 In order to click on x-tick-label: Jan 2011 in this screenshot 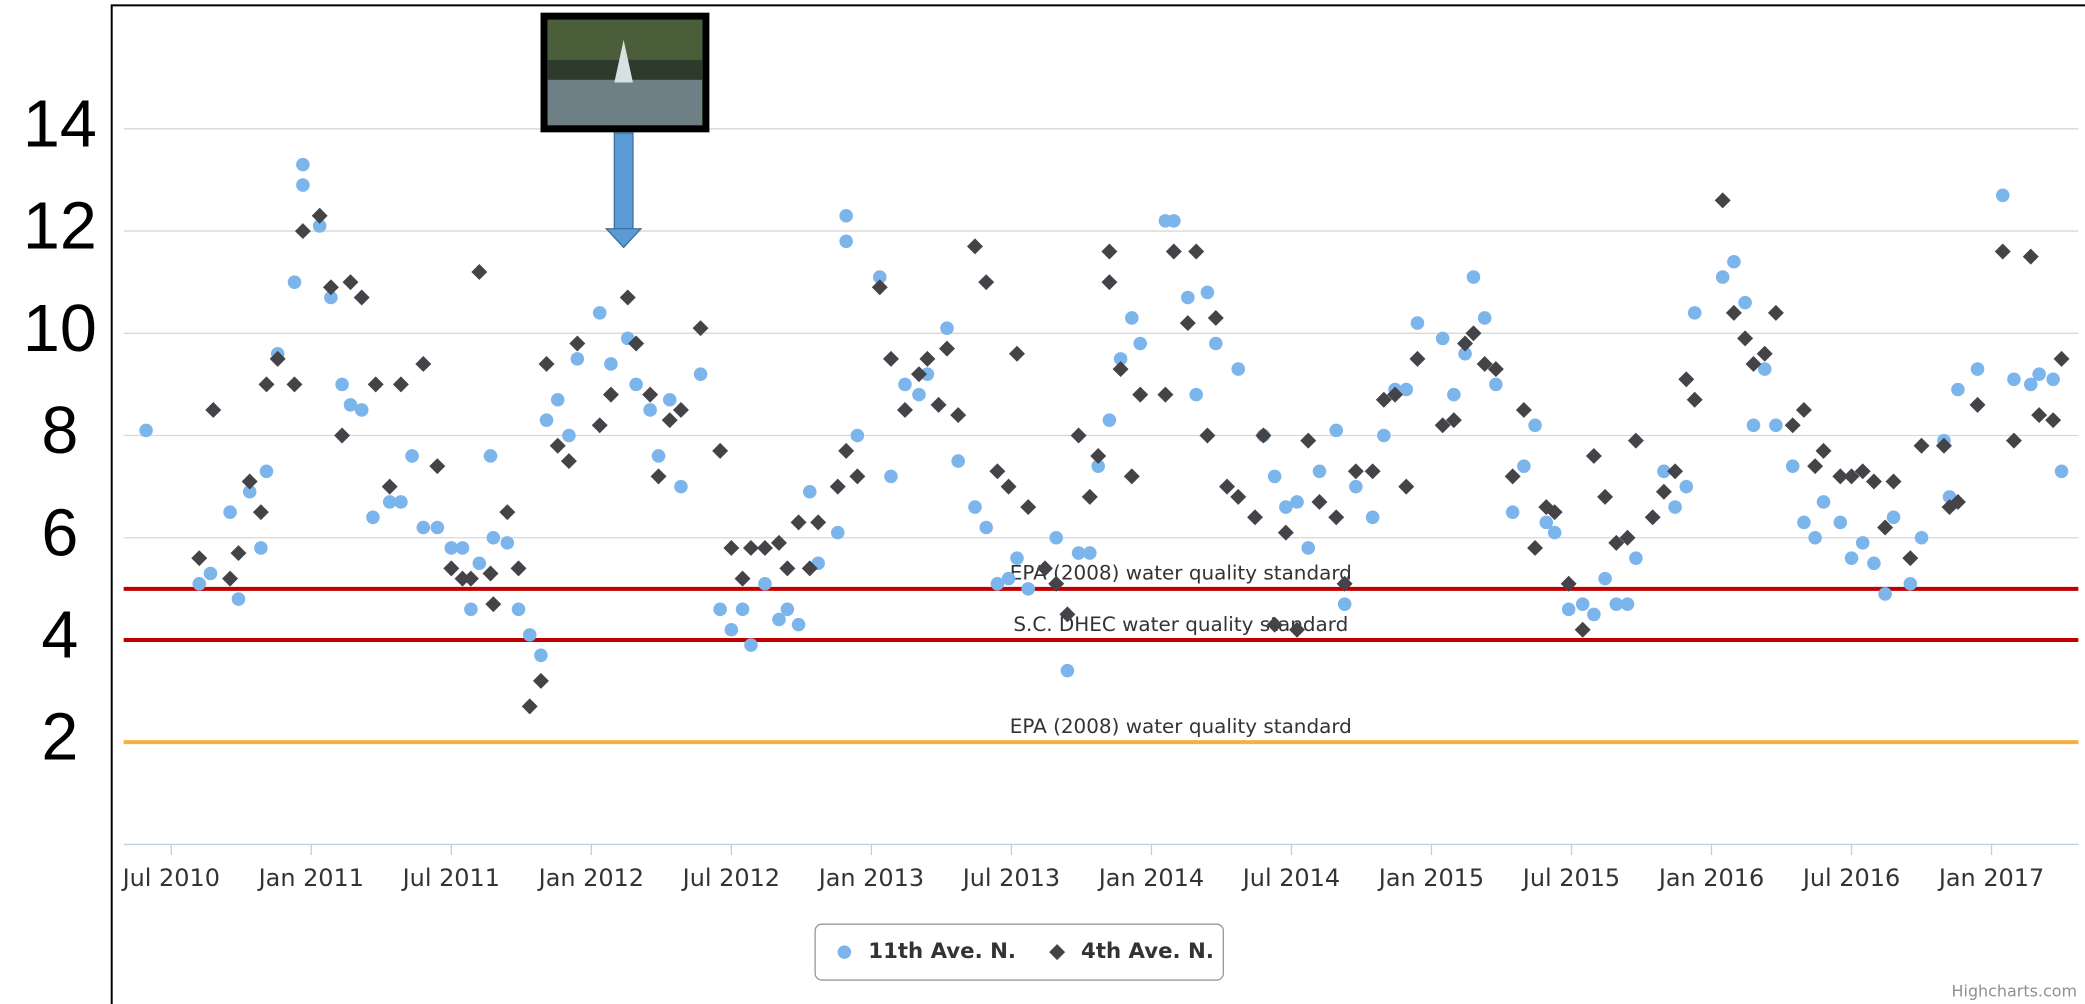, I will do `click(310, 878)`.